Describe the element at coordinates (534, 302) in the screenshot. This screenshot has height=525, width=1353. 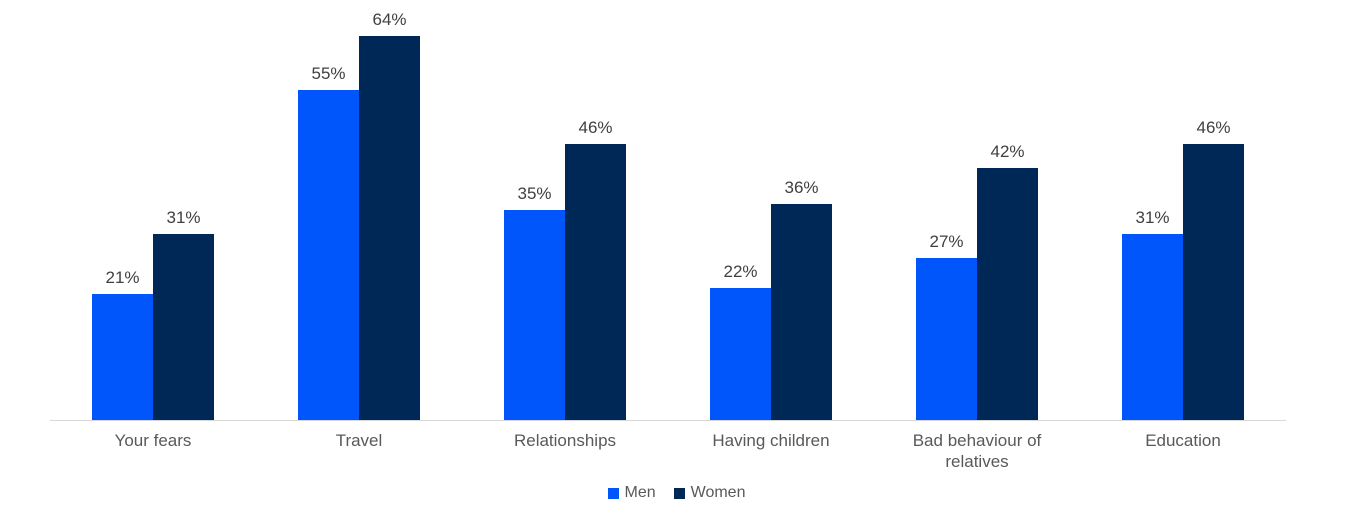
I see `bar-men-relationships: 35%` at that location.